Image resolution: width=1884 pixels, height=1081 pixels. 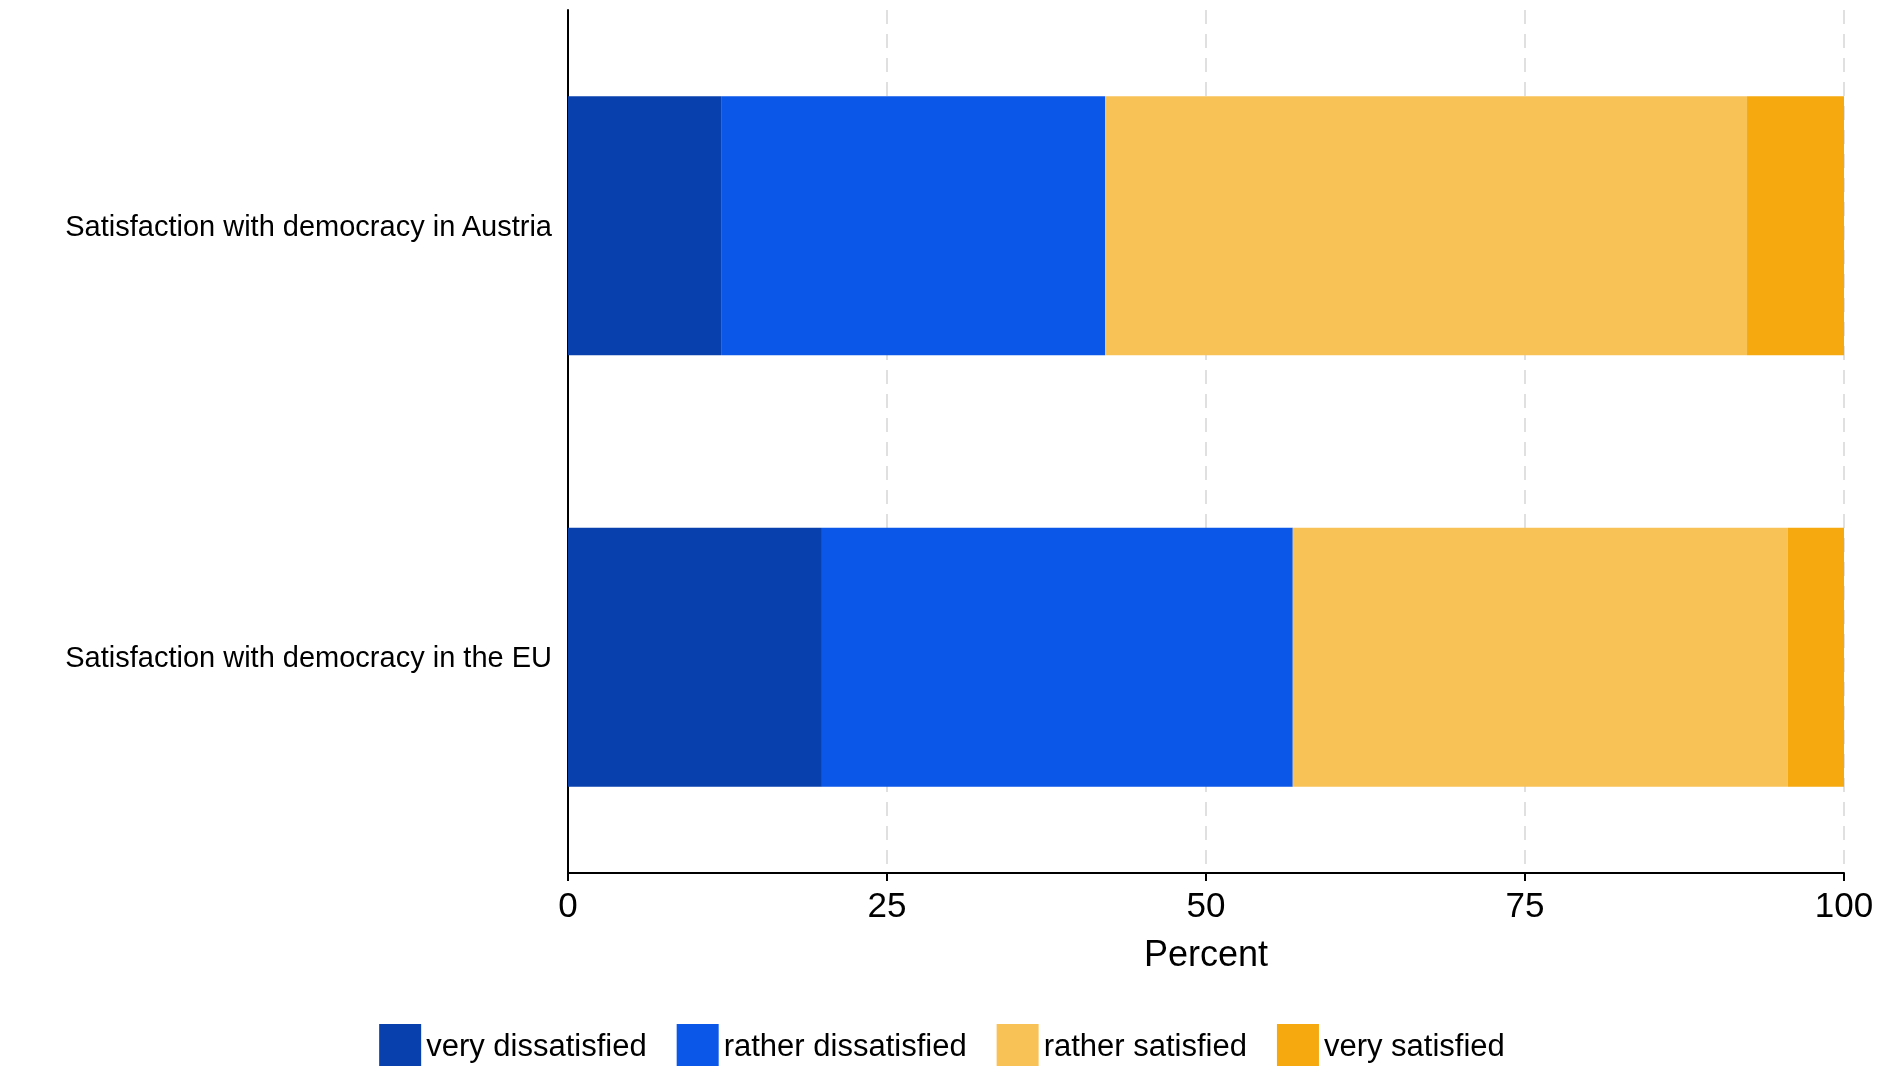 What do you see at coordinates (536, 1045) in the screenshot?
I see `legend-label: very dissatisfied` at bounding box center [536, 1045].